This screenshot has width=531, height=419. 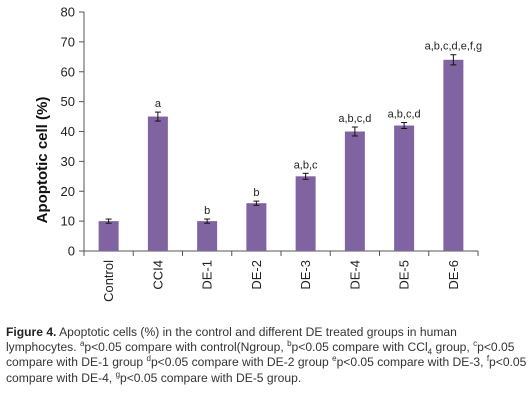 What do you see at coordinates (68, 71) in the screenshot?
I see `y-tick-label: 60` at bounding box center [68, 71].